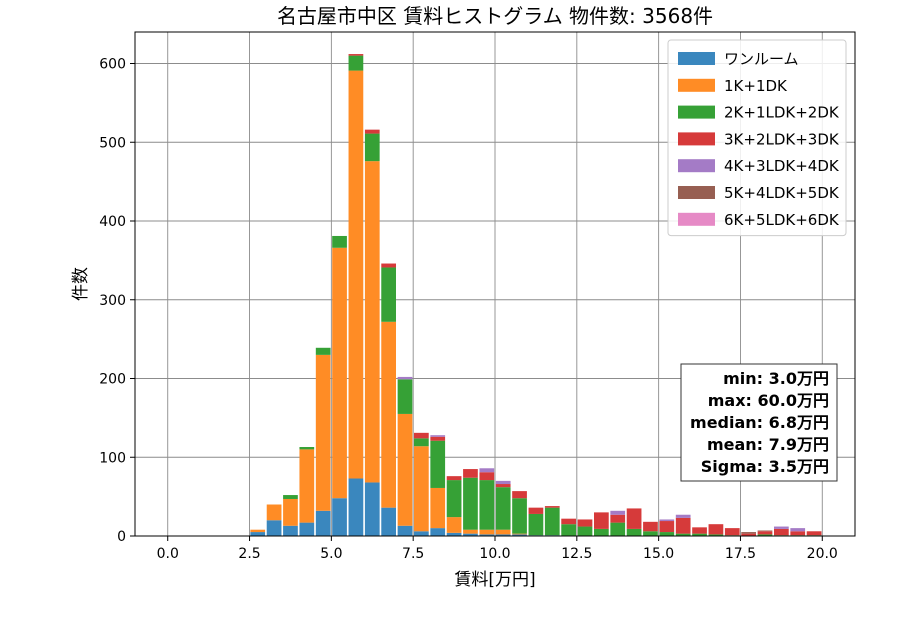  I want to click on stats-line: min: 3.0万円, so click(776, 378).